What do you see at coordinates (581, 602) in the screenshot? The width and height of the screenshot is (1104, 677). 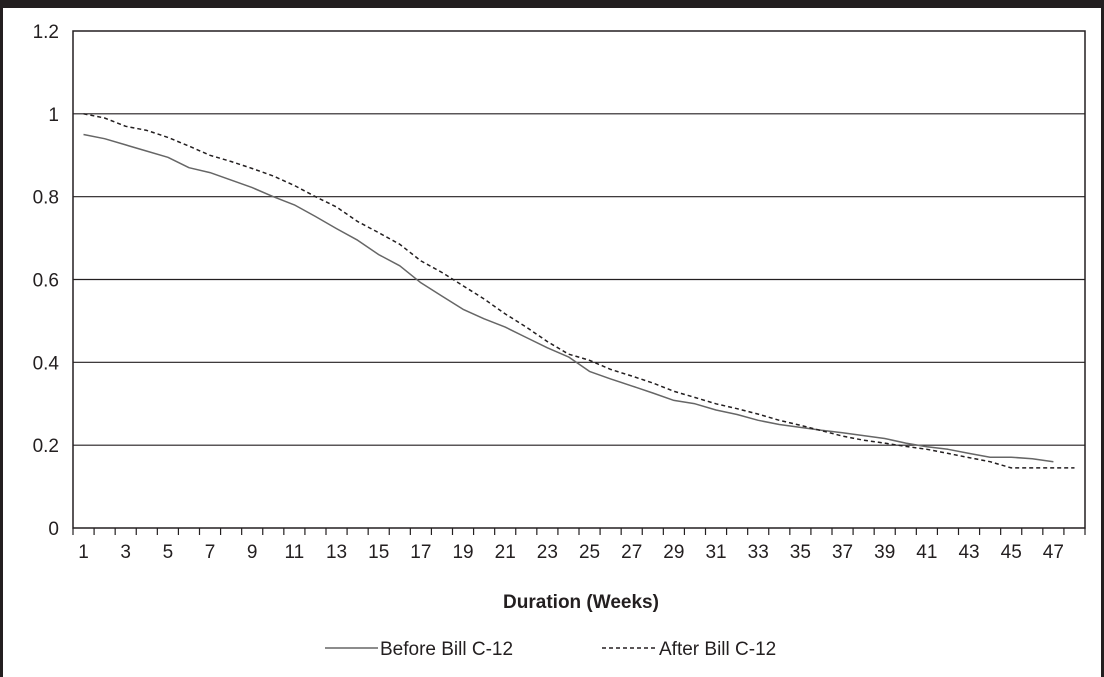 I see `x-axis-title: Duration (Weeks)` at bounding box center [581, 602].